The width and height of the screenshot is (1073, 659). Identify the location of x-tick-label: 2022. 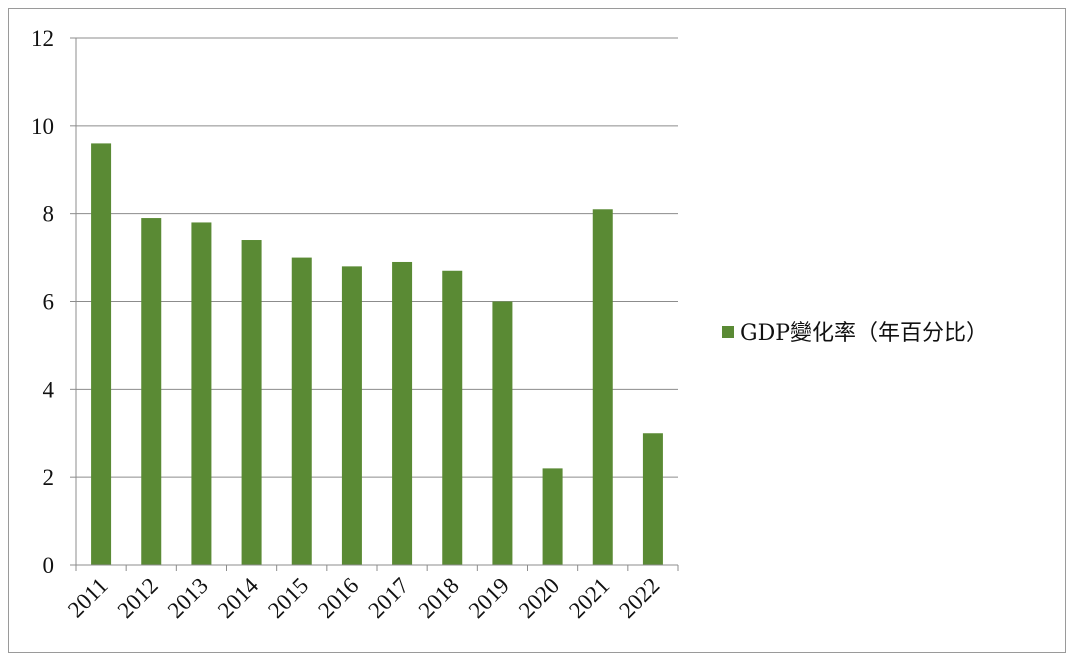
(639, 598).